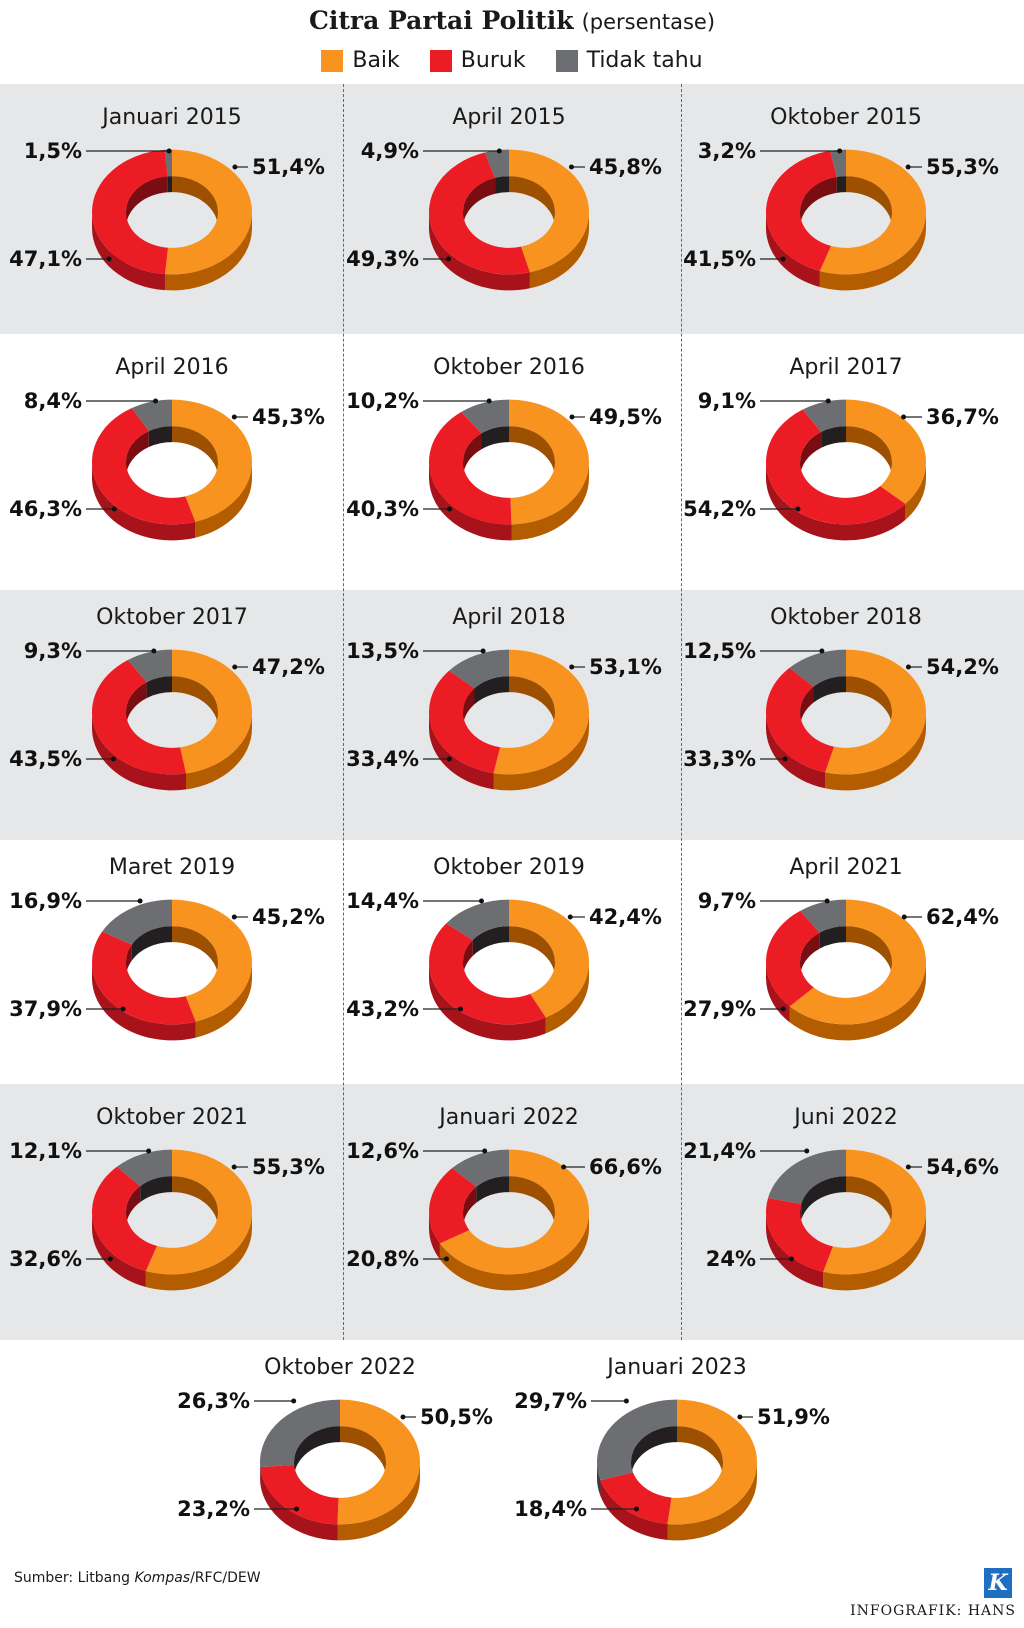 Image resolution: width=1024 pixels, height=1628 pixels. What do you see at coordinates (288, 417) in the screenshot?
I see `value-label-baik: 45,3%` at bounding box center [288, 417].